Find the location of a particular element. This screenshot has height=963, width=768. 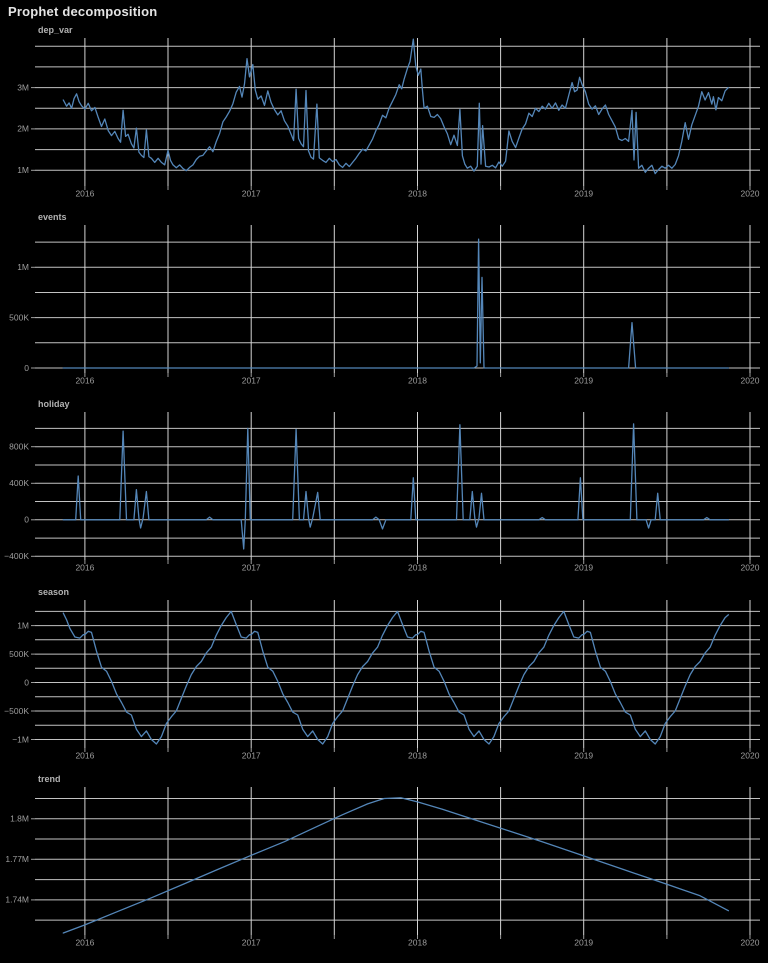

figure-title: Prophet decomposition is located at coordinates (83, 11).